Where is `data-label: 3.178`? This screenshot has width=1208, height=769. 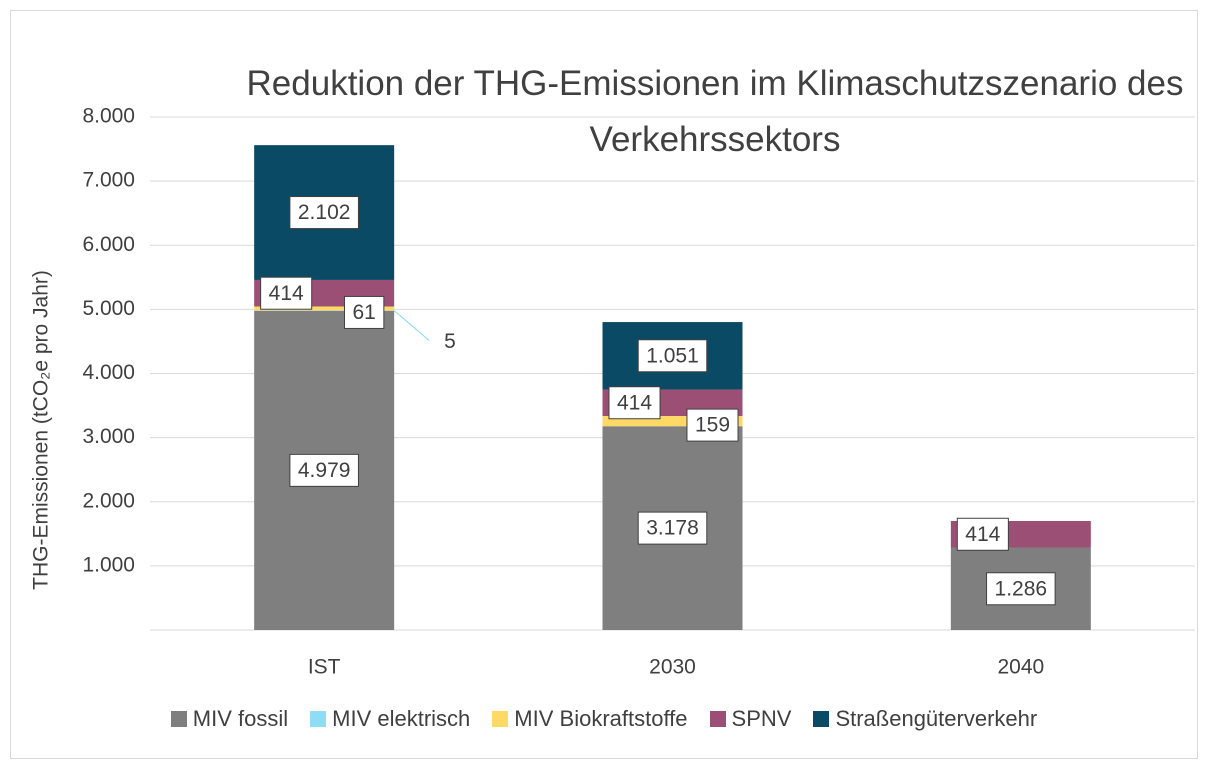
data-label: 3.178 is located at coordinates (672, 528).